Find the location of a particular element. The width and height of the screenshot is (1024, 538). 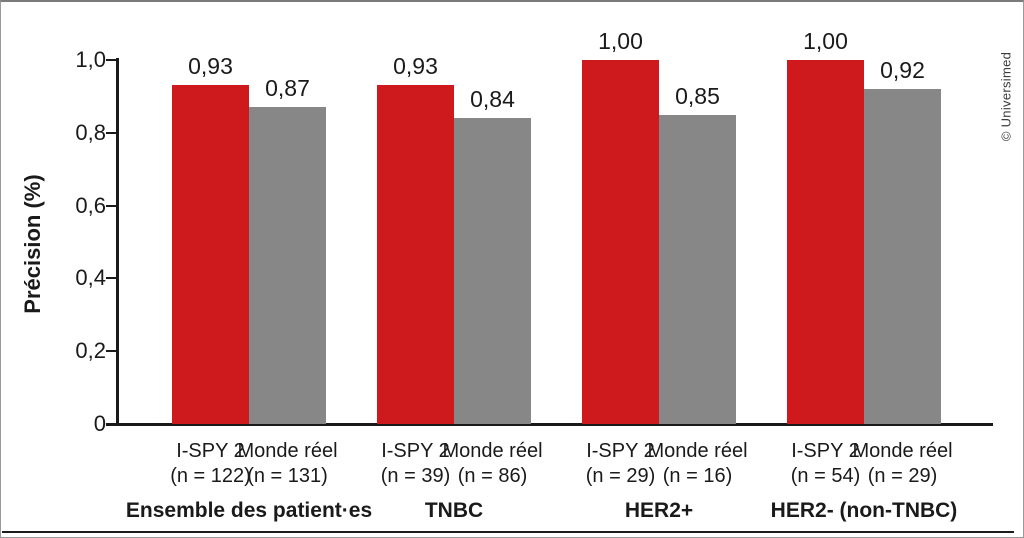

bar-value-label: 0,84 is located at coordinates (492, 99).